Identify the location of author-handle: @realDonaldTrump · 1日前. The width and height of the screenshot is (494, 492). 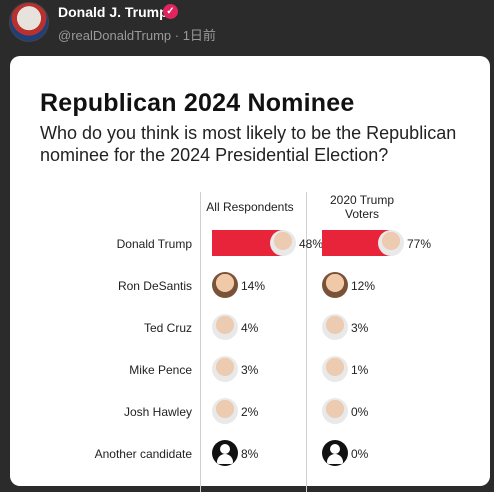
(137, 35).